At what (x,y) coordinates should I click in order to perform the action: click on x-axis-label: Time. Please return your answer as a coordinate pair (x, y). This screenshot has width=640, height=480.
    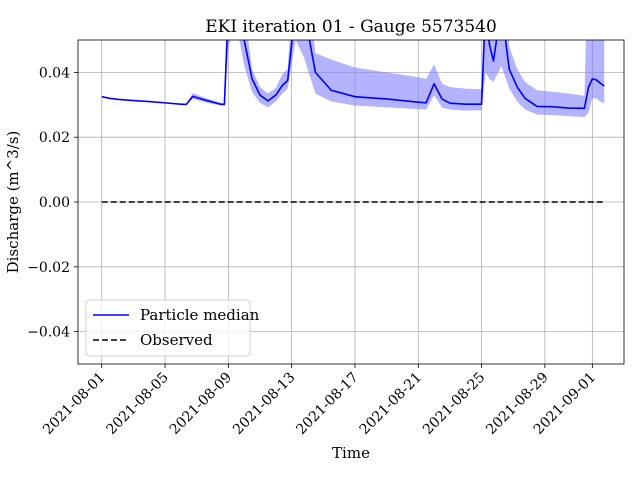
    Looking at the image, I should click on (351, 453).